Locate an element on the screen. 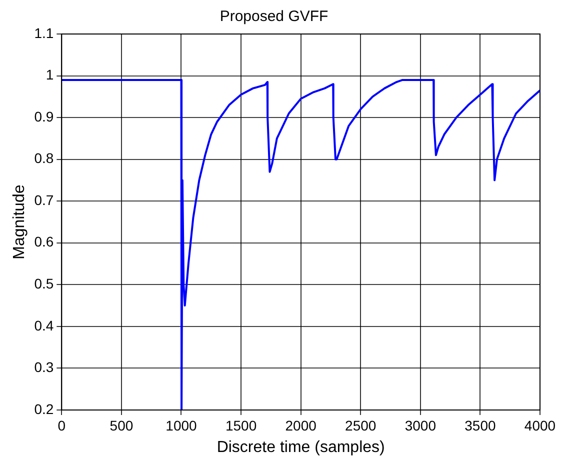 This screenshot has width=566, height=459. x-tick-label: 3000 is located at coordinates (420, 425).